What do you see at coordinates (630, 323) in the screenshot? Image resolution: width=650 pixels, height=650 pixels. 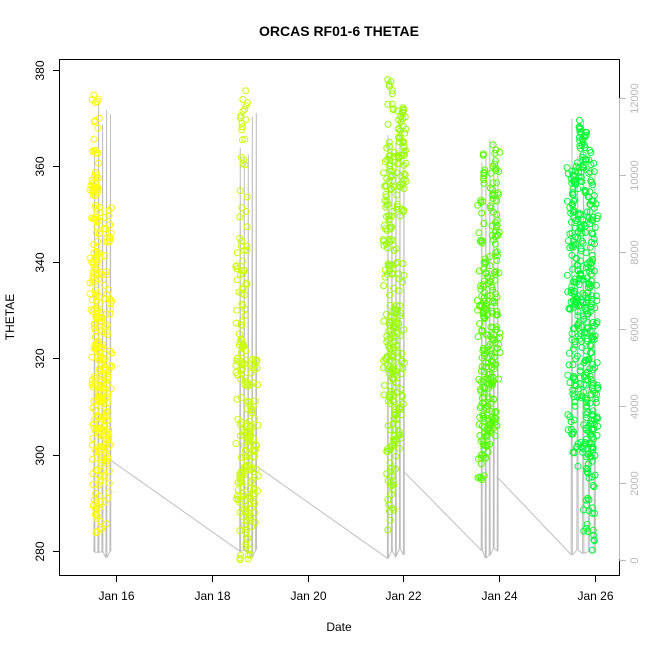 I see `y-axis-right-altitude: 0 2000 4000 6000 8000 10000 12000` at bounding box center [630, 323].